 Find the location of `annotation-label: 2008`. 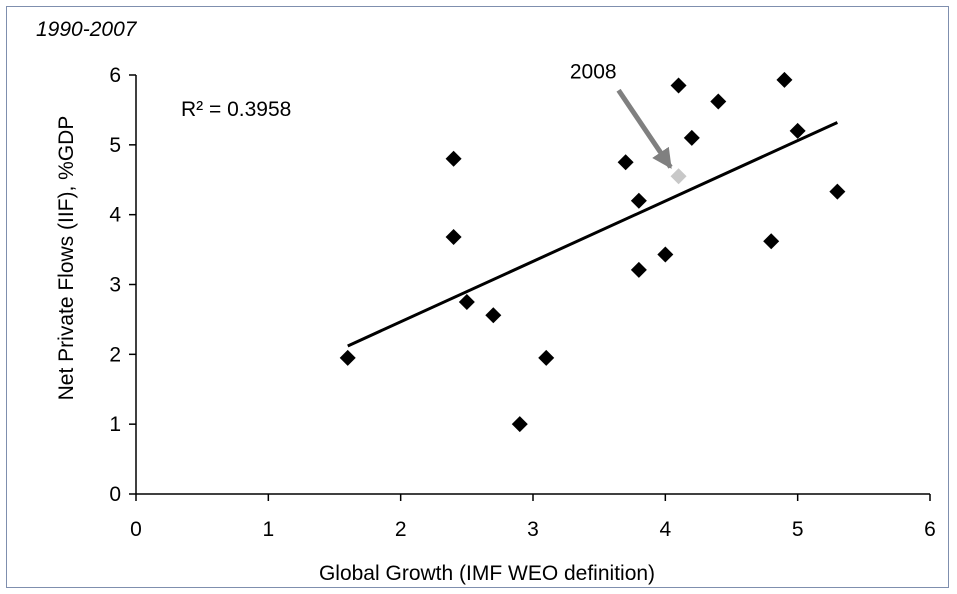

annotation-label: 2008 is located at coordinates (593, 71).